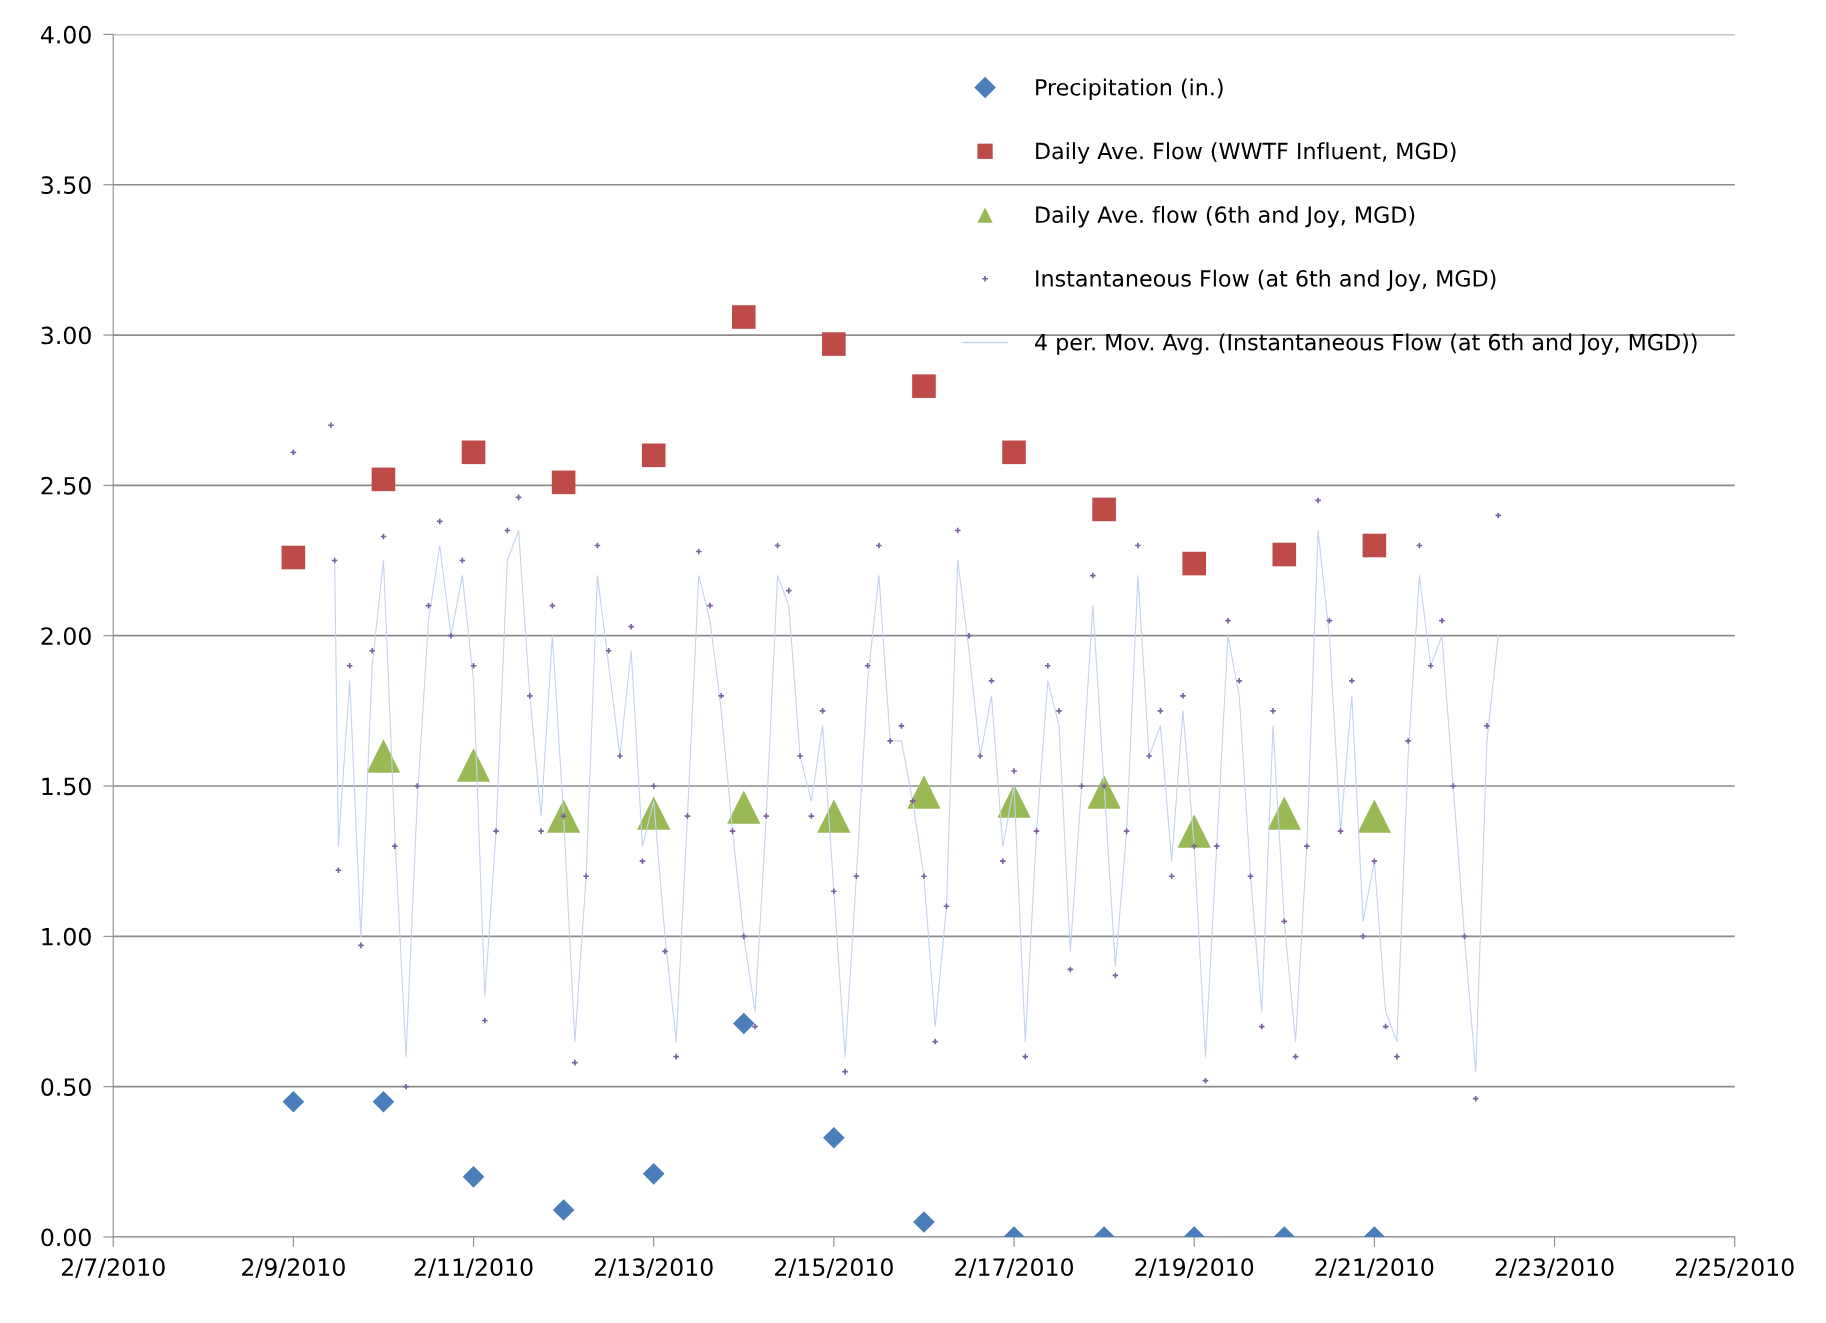 Image resolution: width=1826 pixels, height=1323 pixels. What do you see at coordinates (1366, 344) in the screenshot?
I see `legend-label: 4 per. Mov. Avg. (Instantaneous Flow (at 6th and Joy, MGD))` at bounding box center [1366, 344].